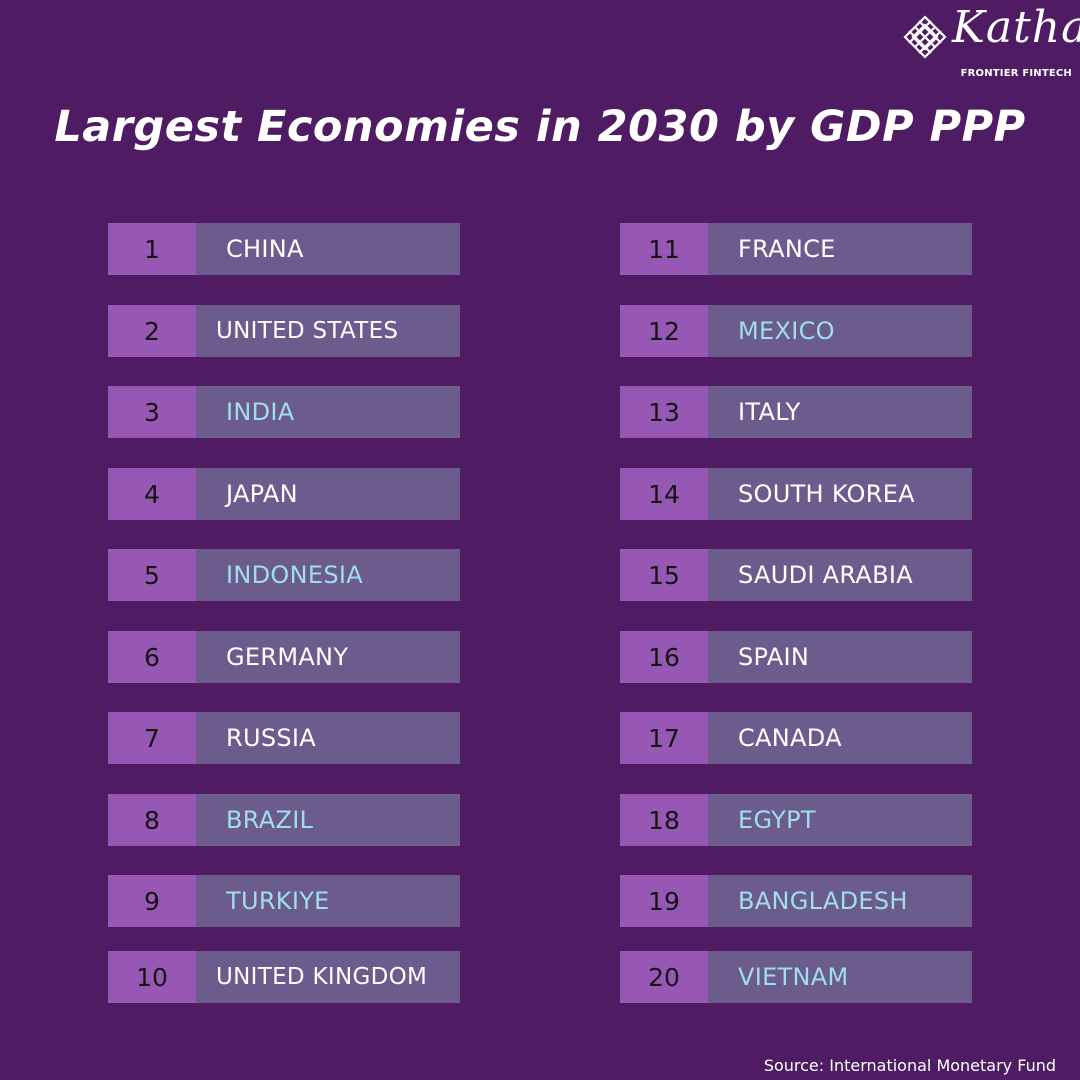 The height and width of the screenshot is (1080, 1080). I want to click on country-name: SOUTH KOREA, so click(840, 494).